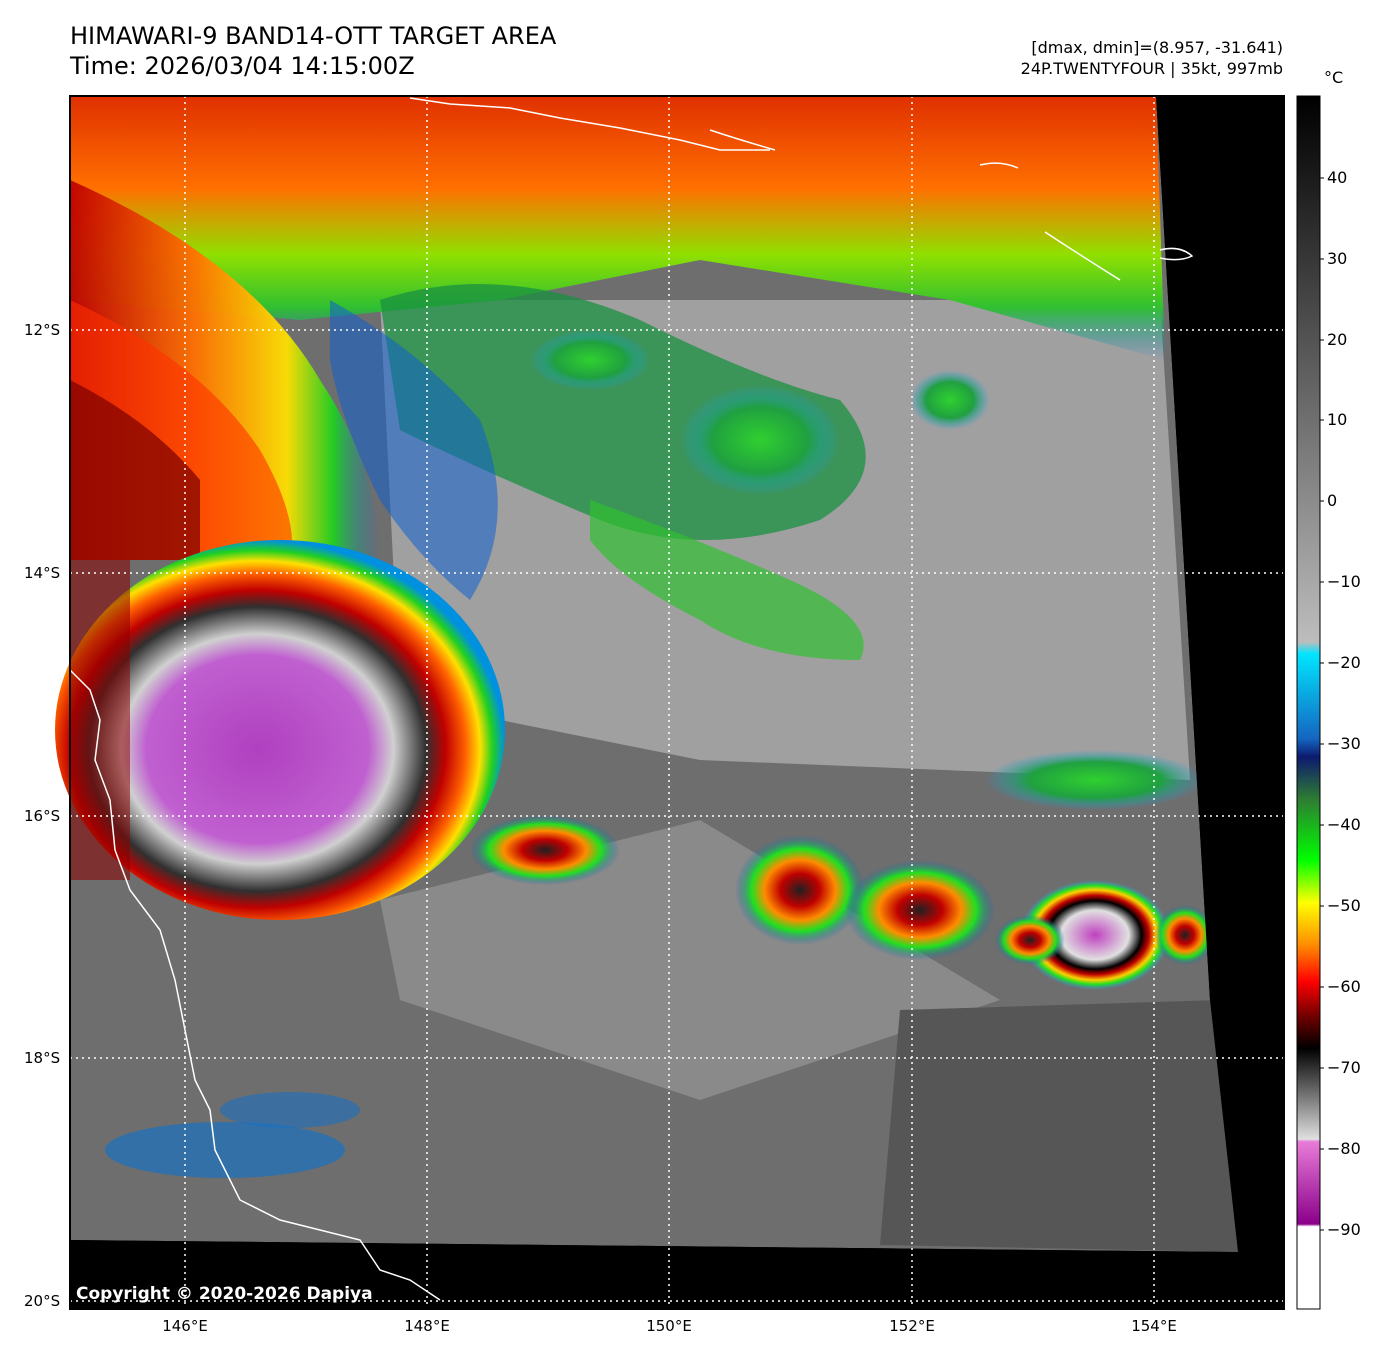 This screenshot has width=1388, height=1359. Describe the element at coordinates (42, 1058) in the screenshot. I see `lat-label-18s: 18°S` at that location.